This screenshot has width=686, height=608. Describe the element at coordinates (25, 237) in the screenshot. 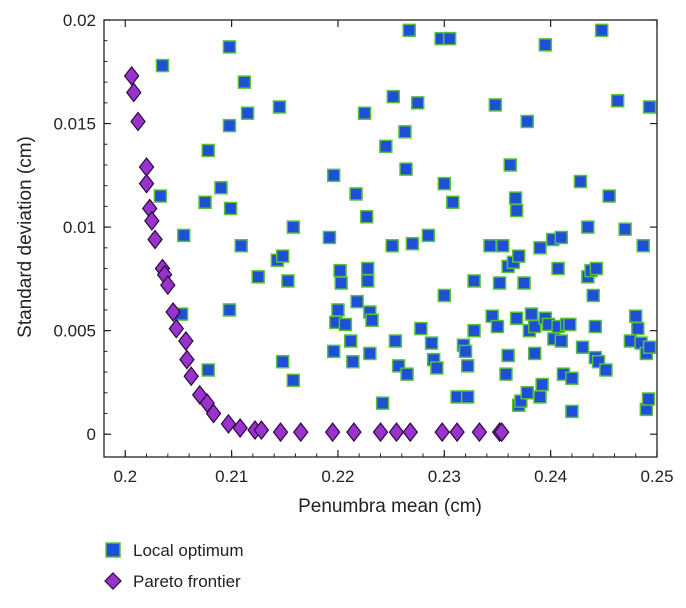

I see `y-axis-title: Standard deviation (cm)` at that location.